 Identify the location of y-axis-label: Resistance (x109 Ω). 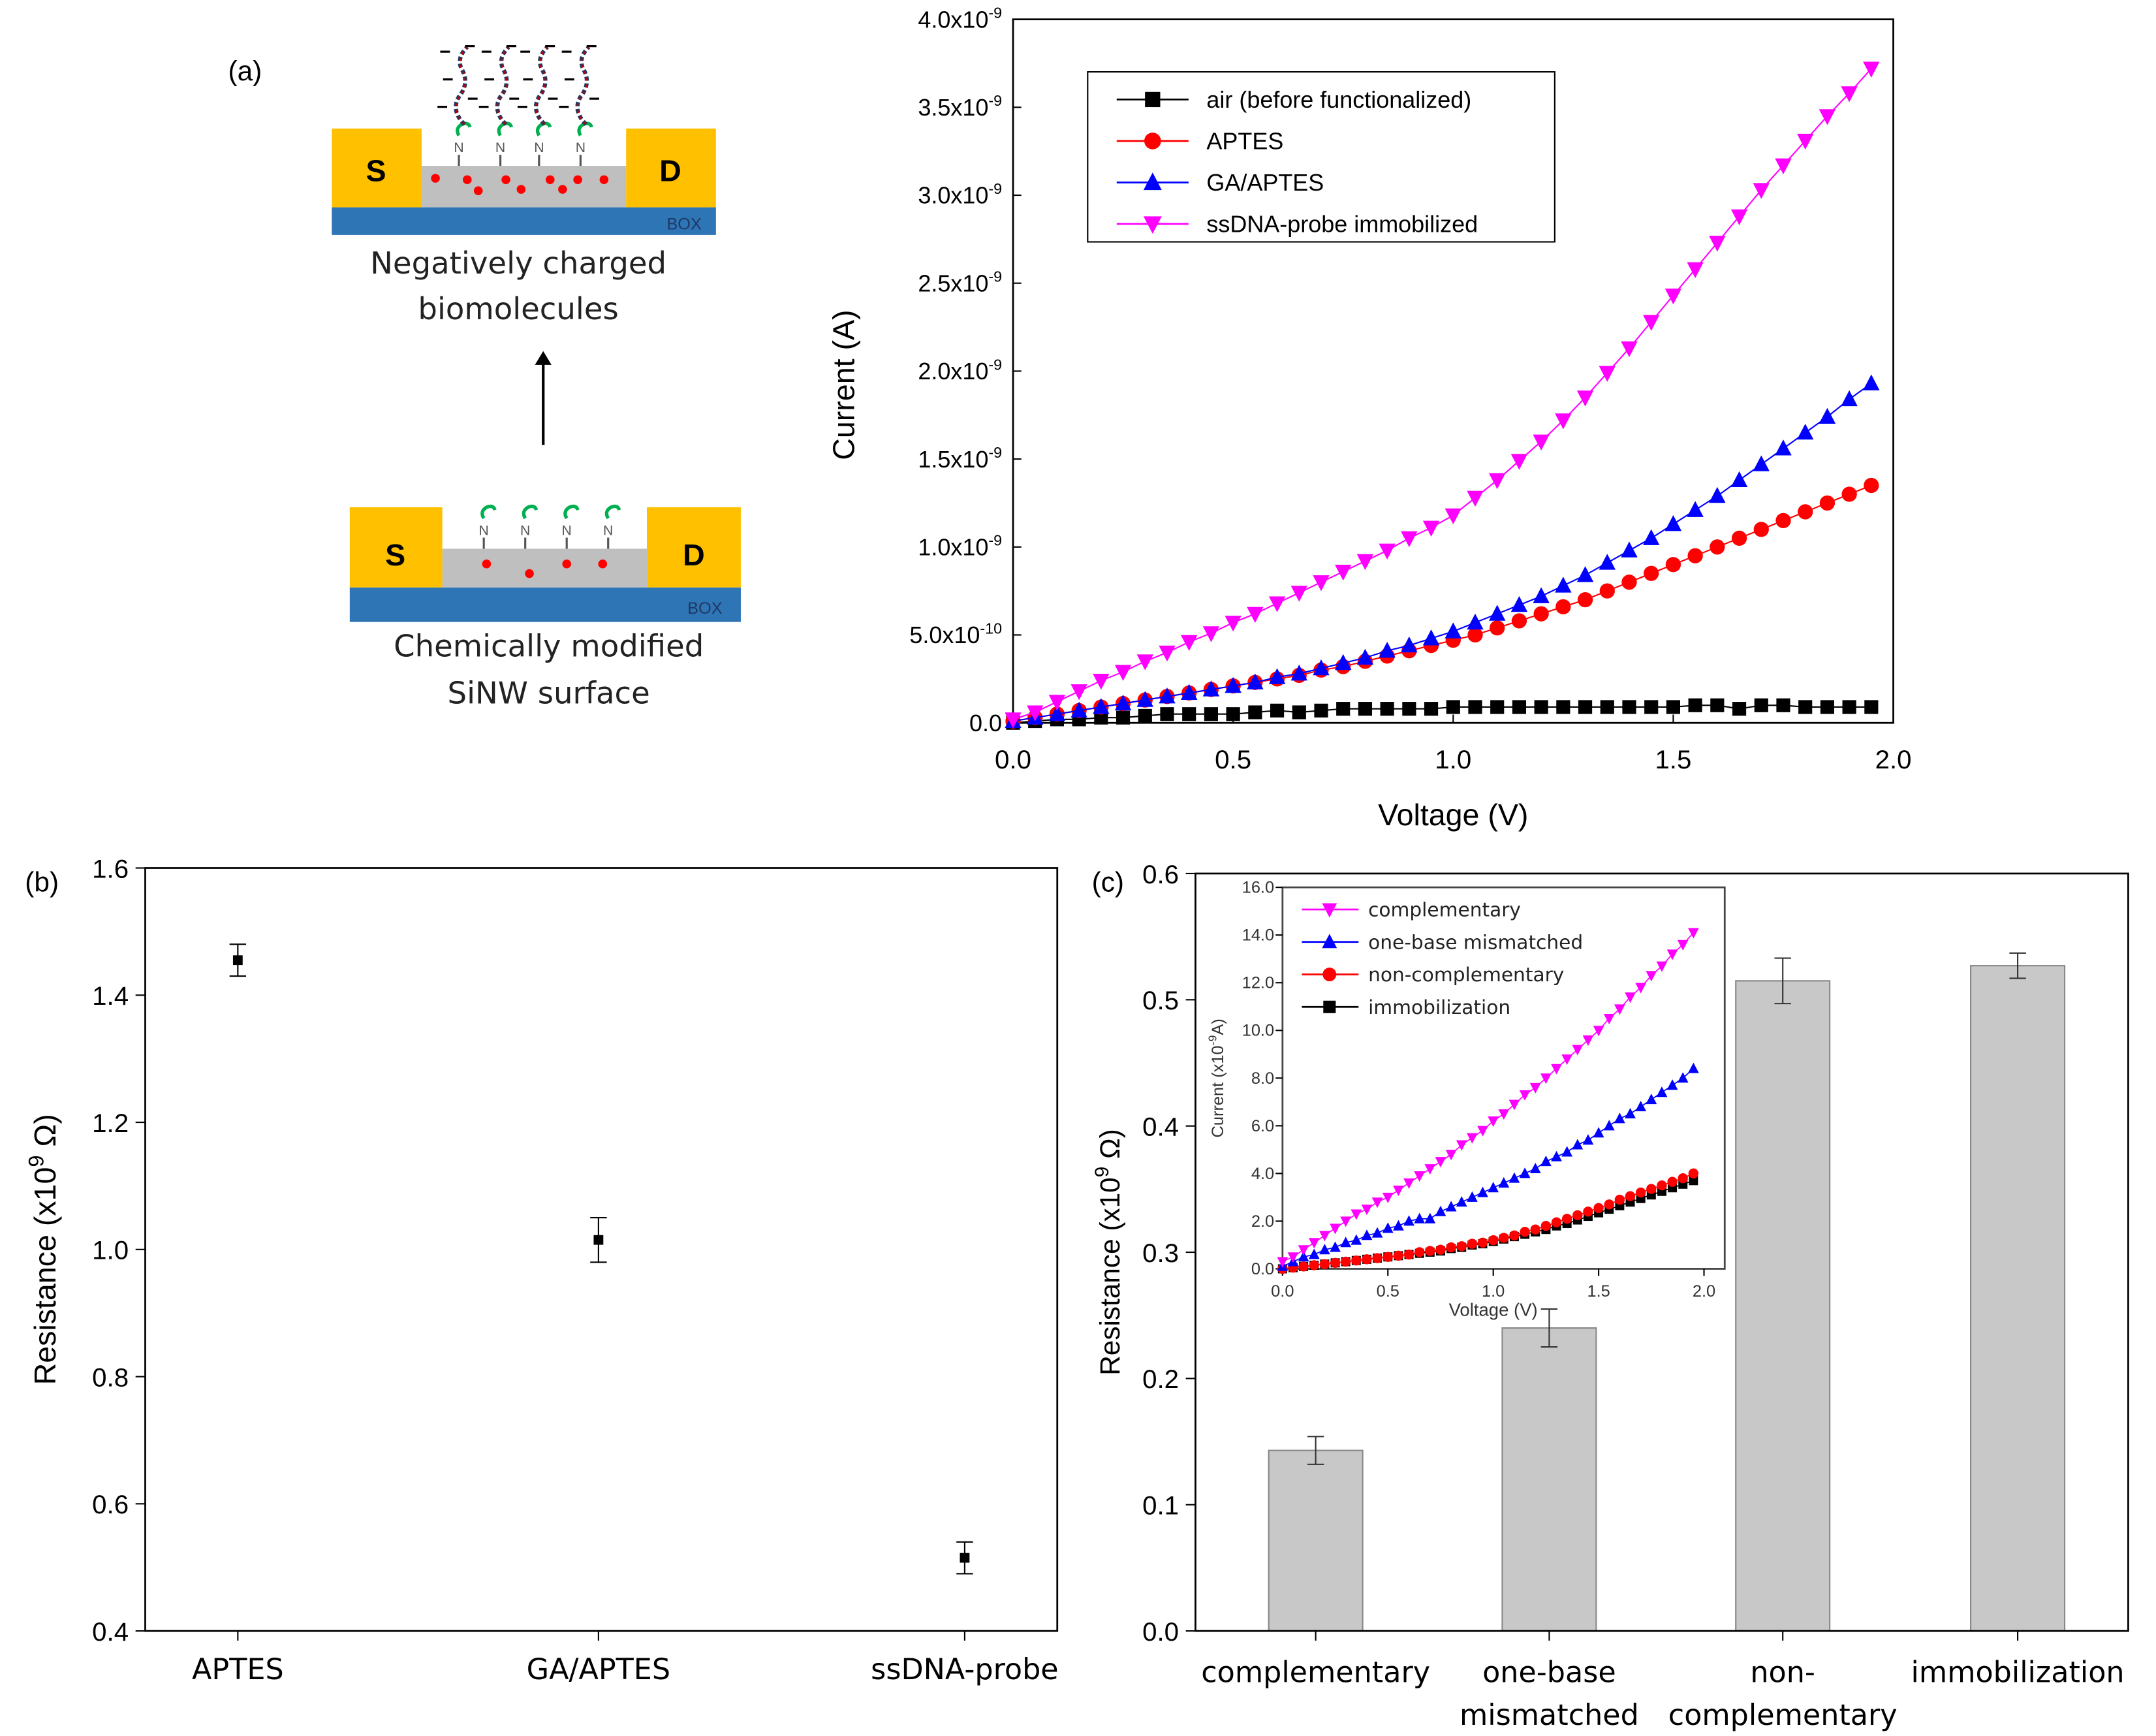
(43, 1249).